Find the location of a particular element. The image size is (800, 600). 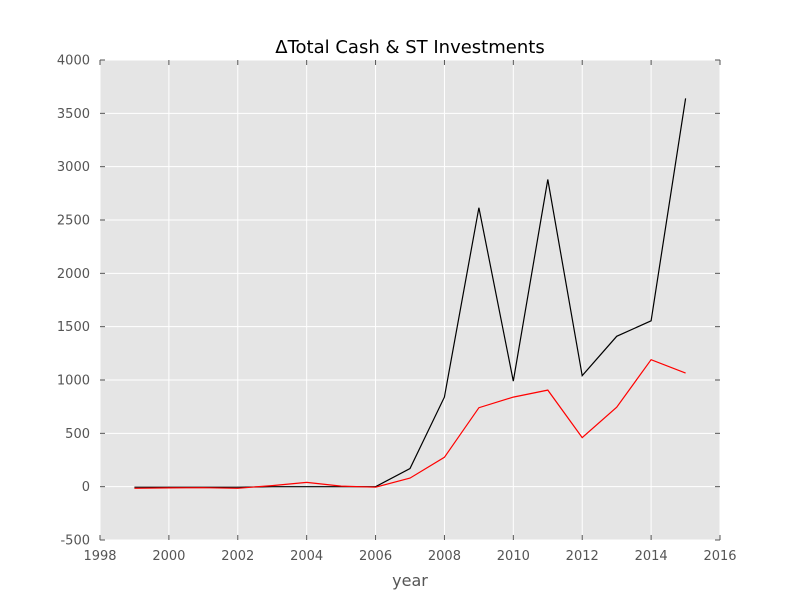

y-tick-label: 1000 is located at coordinates (73, 381).